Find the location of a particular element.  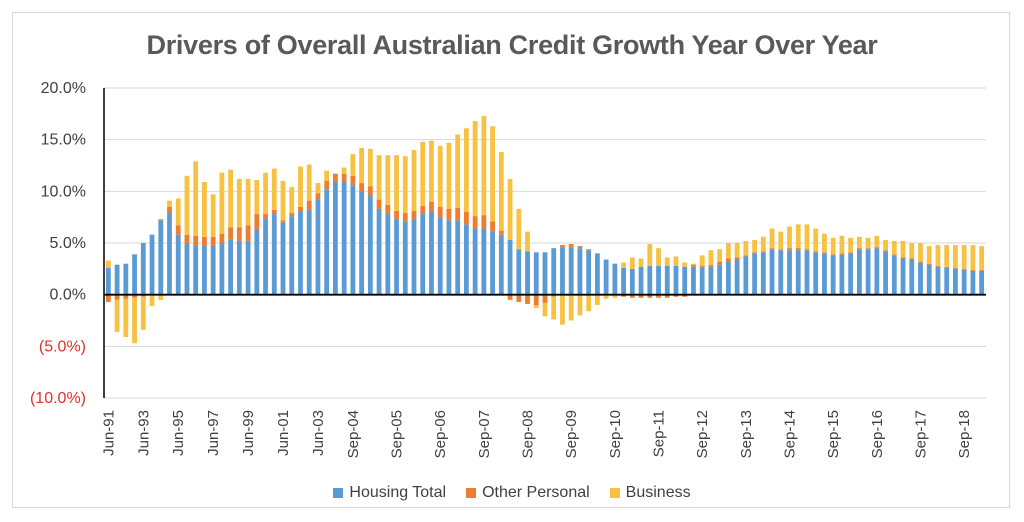

legend-item-housing-total: Housing Total is located at coordinates (389, 493).